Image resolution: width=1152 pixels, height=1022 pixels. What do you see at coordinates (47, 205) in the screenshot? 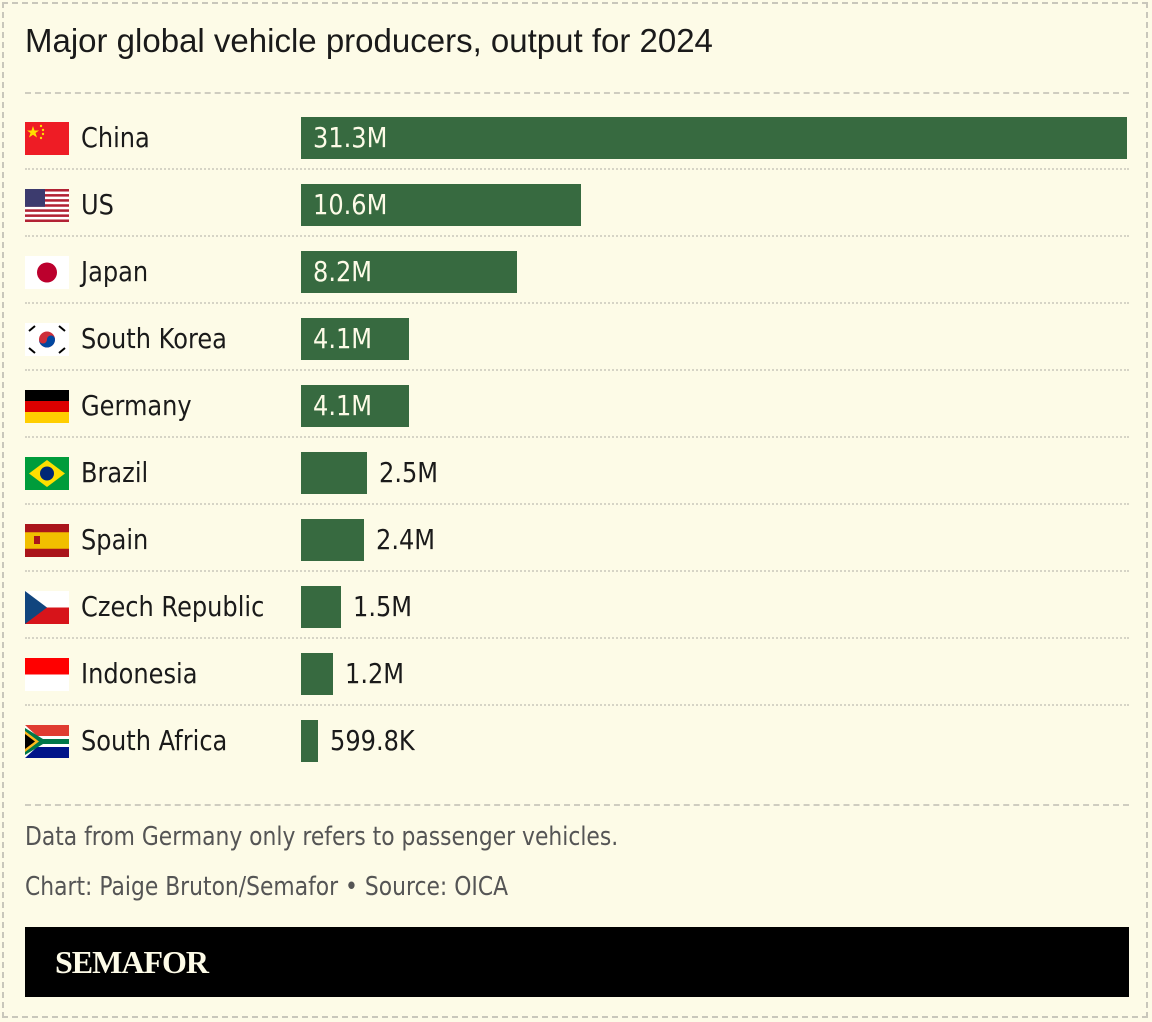
I see `us-flag-icon` at bounding box center [47, 205].